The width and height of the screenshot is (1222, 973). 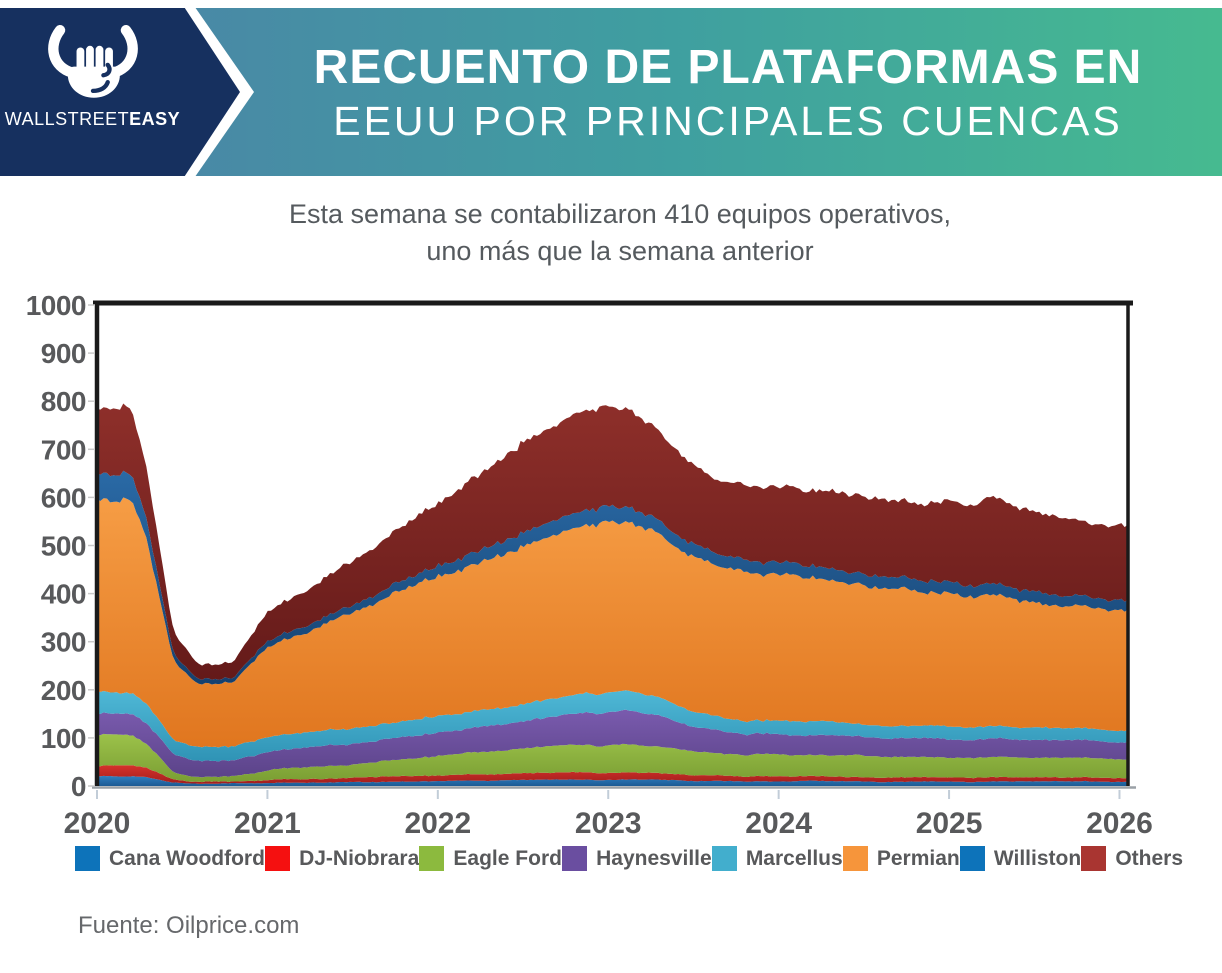 I want to click on y-axis-label: 600, so click(x=63, y=497).